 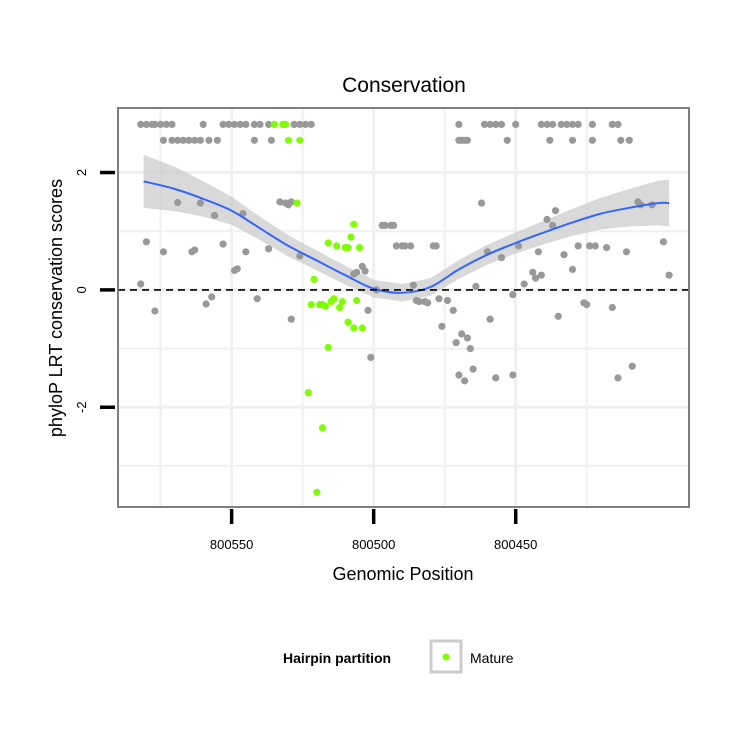 I want to click on y-tick-label: 0, so click(x=81, y=289).